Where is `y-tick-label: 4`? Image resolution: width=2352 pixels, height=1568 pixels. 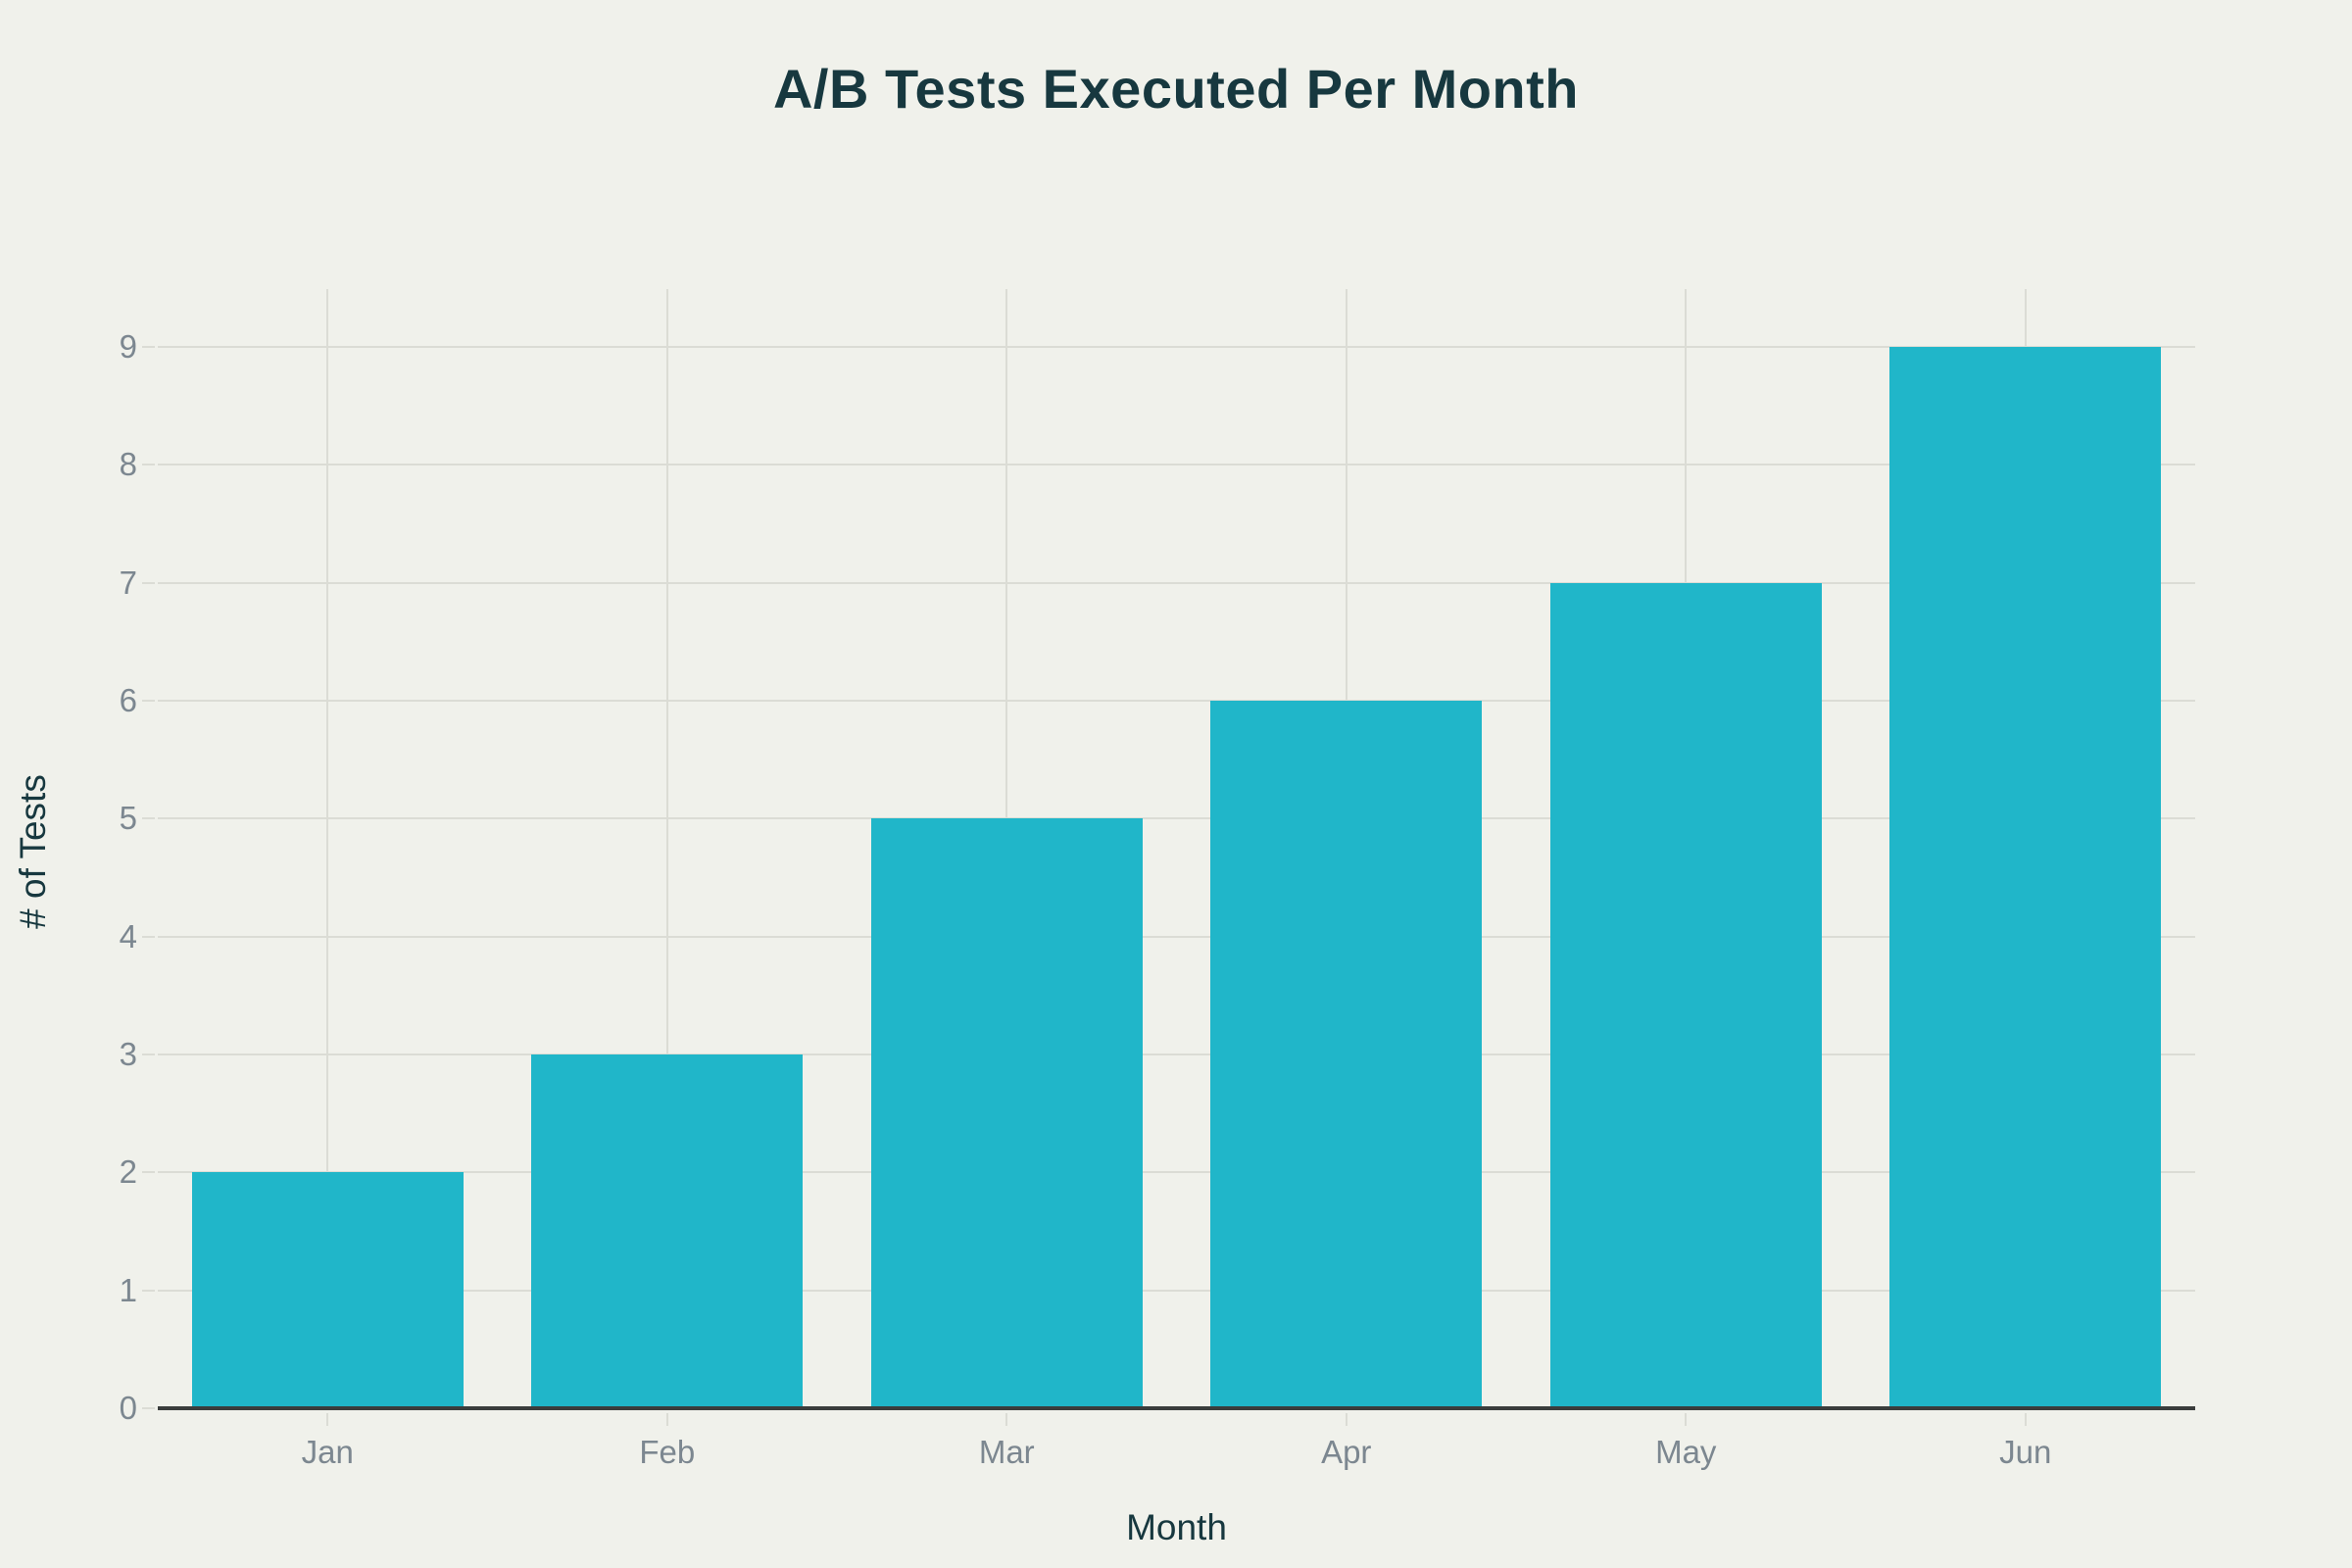
y-tick-label: 4 is located at coordinates (128, 936).